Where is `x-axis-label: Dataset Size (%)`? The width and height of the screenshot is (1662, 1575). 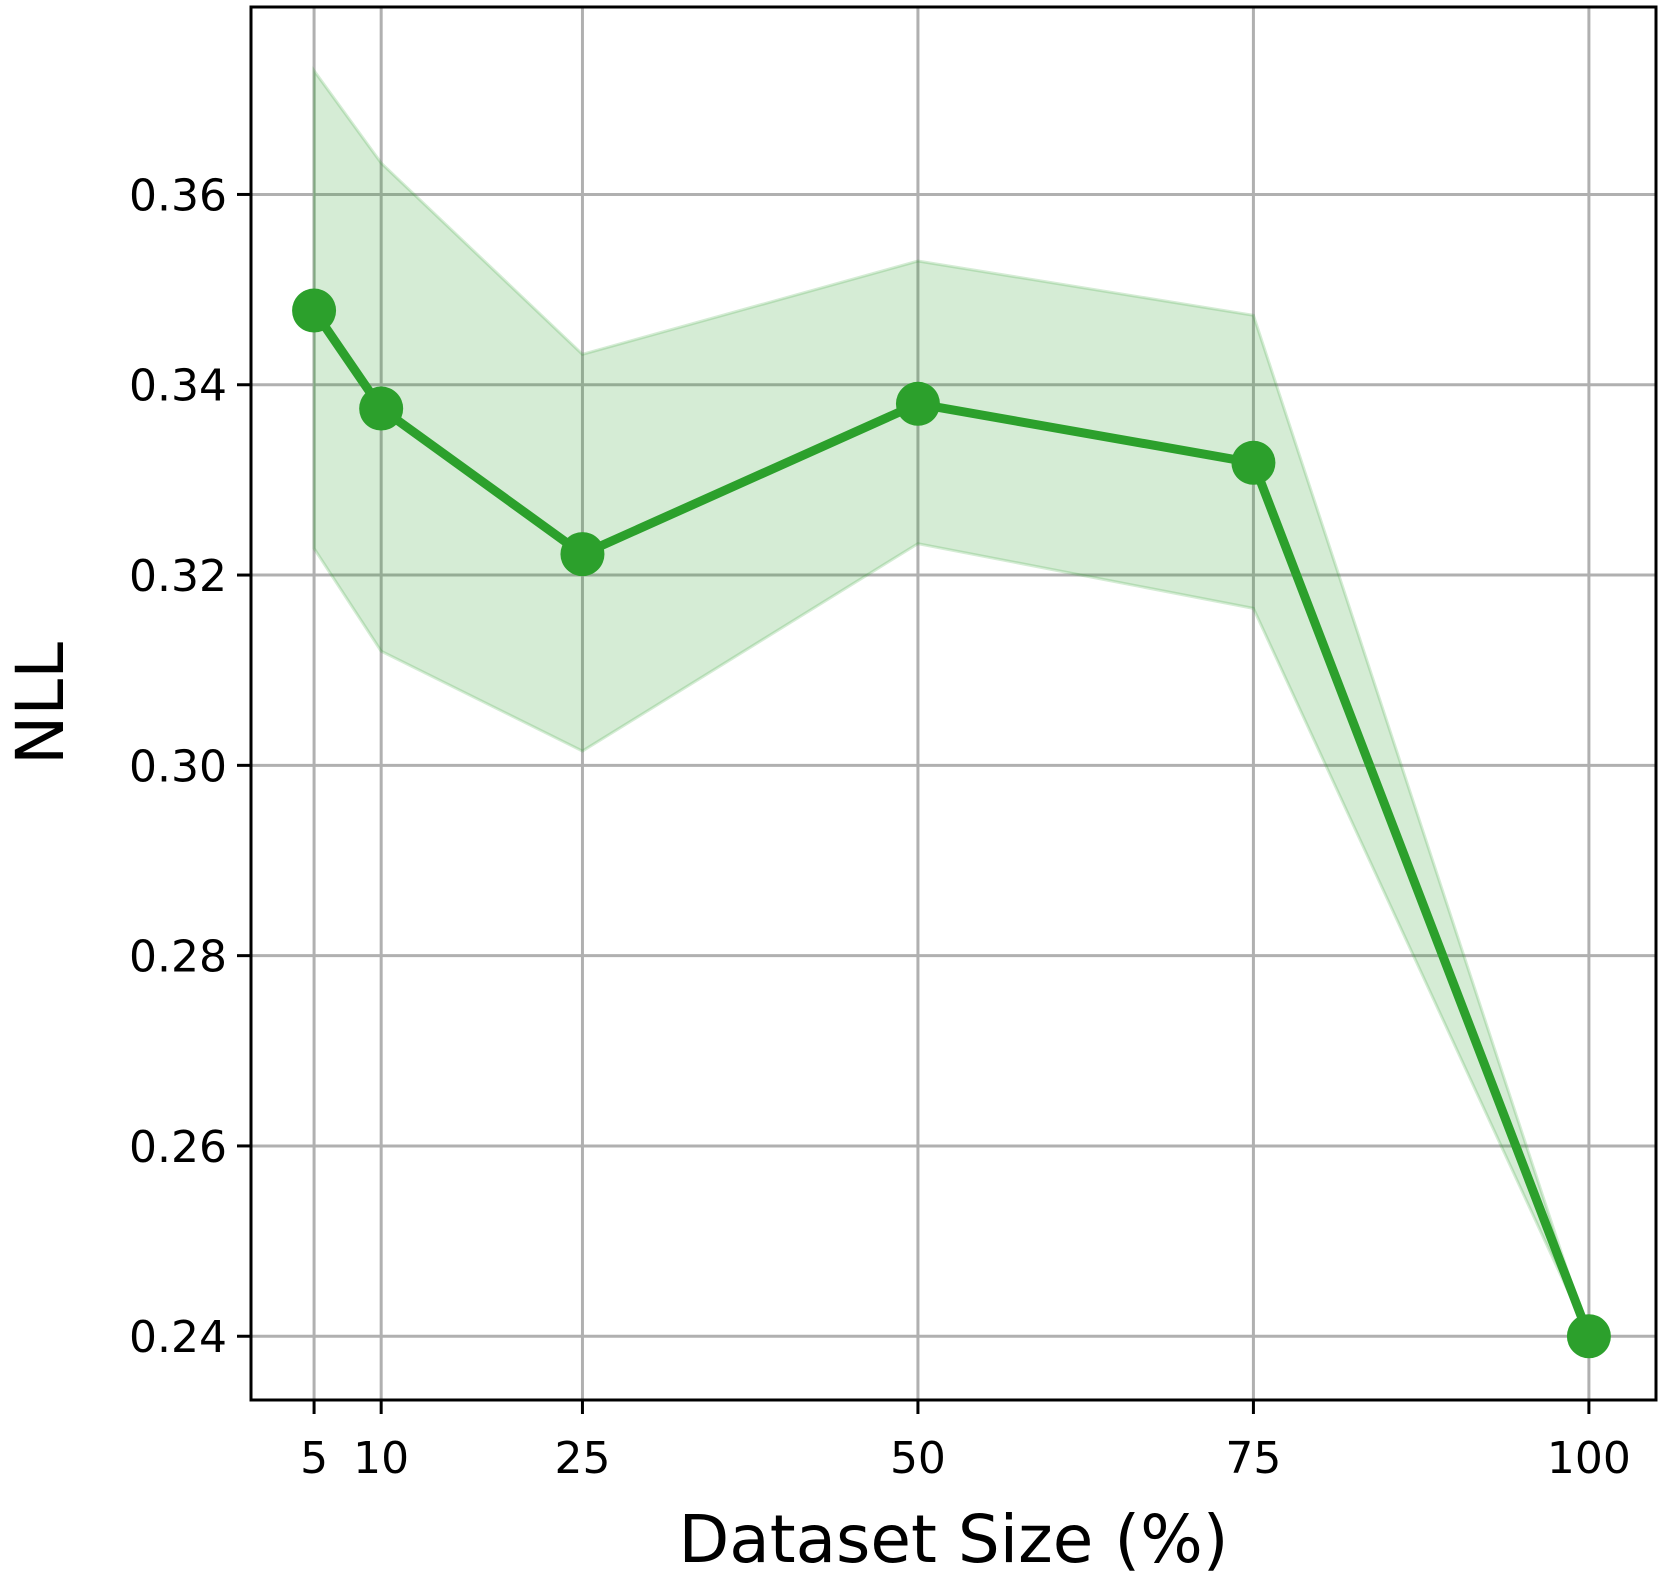 x-axis-label: Dataset Size (%) is located at coordinates (953, 1538).